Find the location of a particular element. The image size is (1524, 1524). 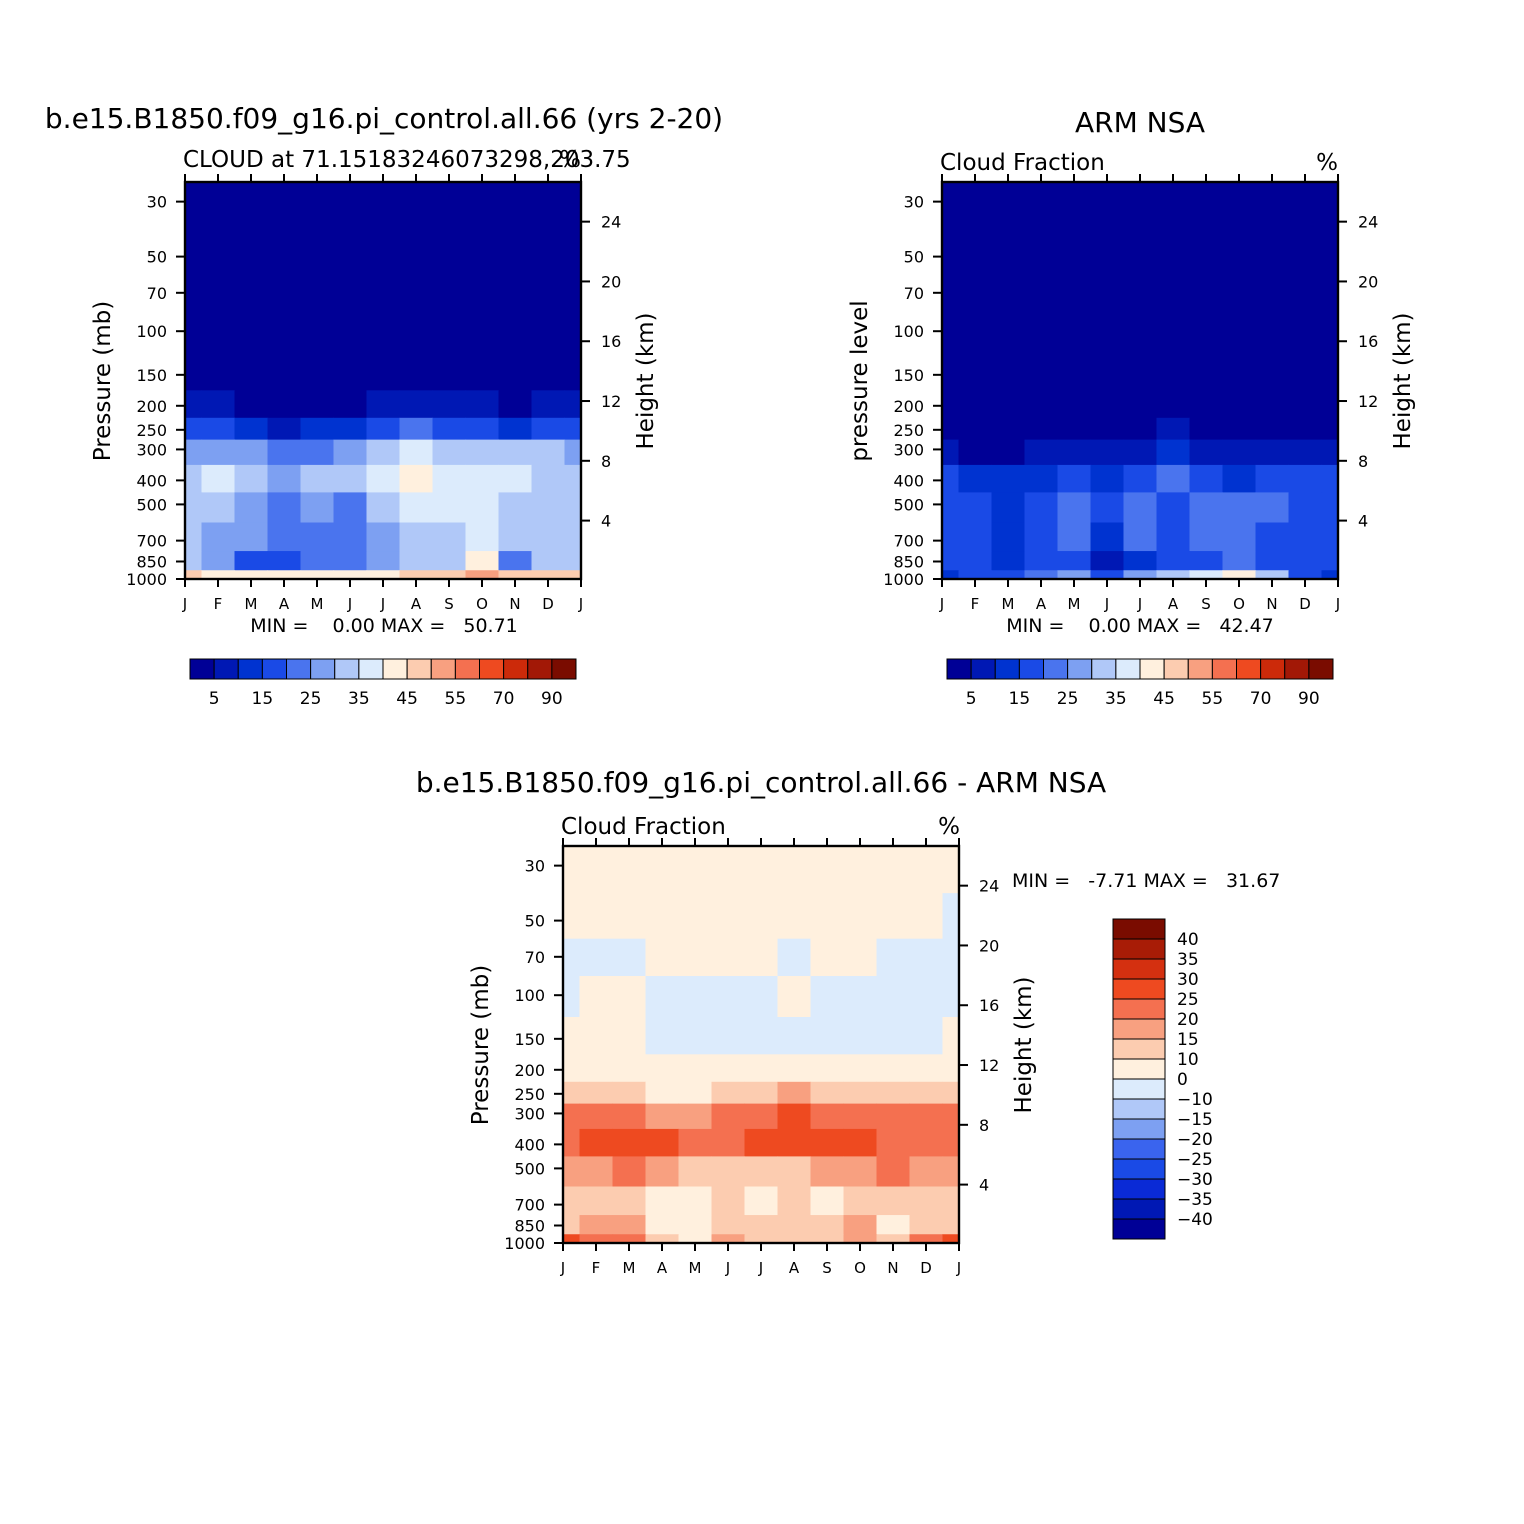

y2-tick-label: 16 is located at coordinates (1368, 341).